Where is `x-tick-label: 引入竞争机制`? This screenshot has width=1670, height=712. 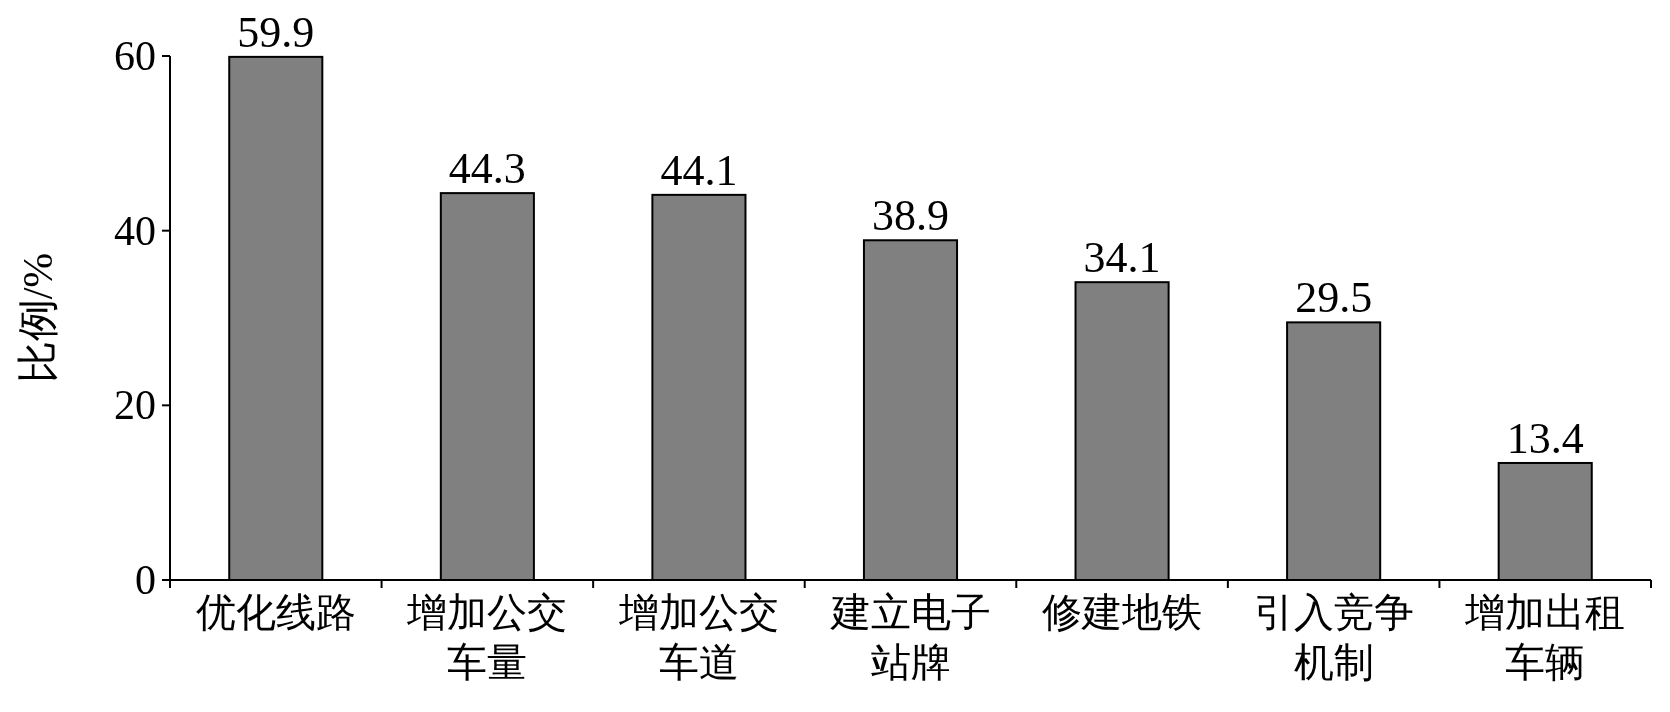
x-tick-label: 引入竞争机制 is located at coordinates (1333, 637).